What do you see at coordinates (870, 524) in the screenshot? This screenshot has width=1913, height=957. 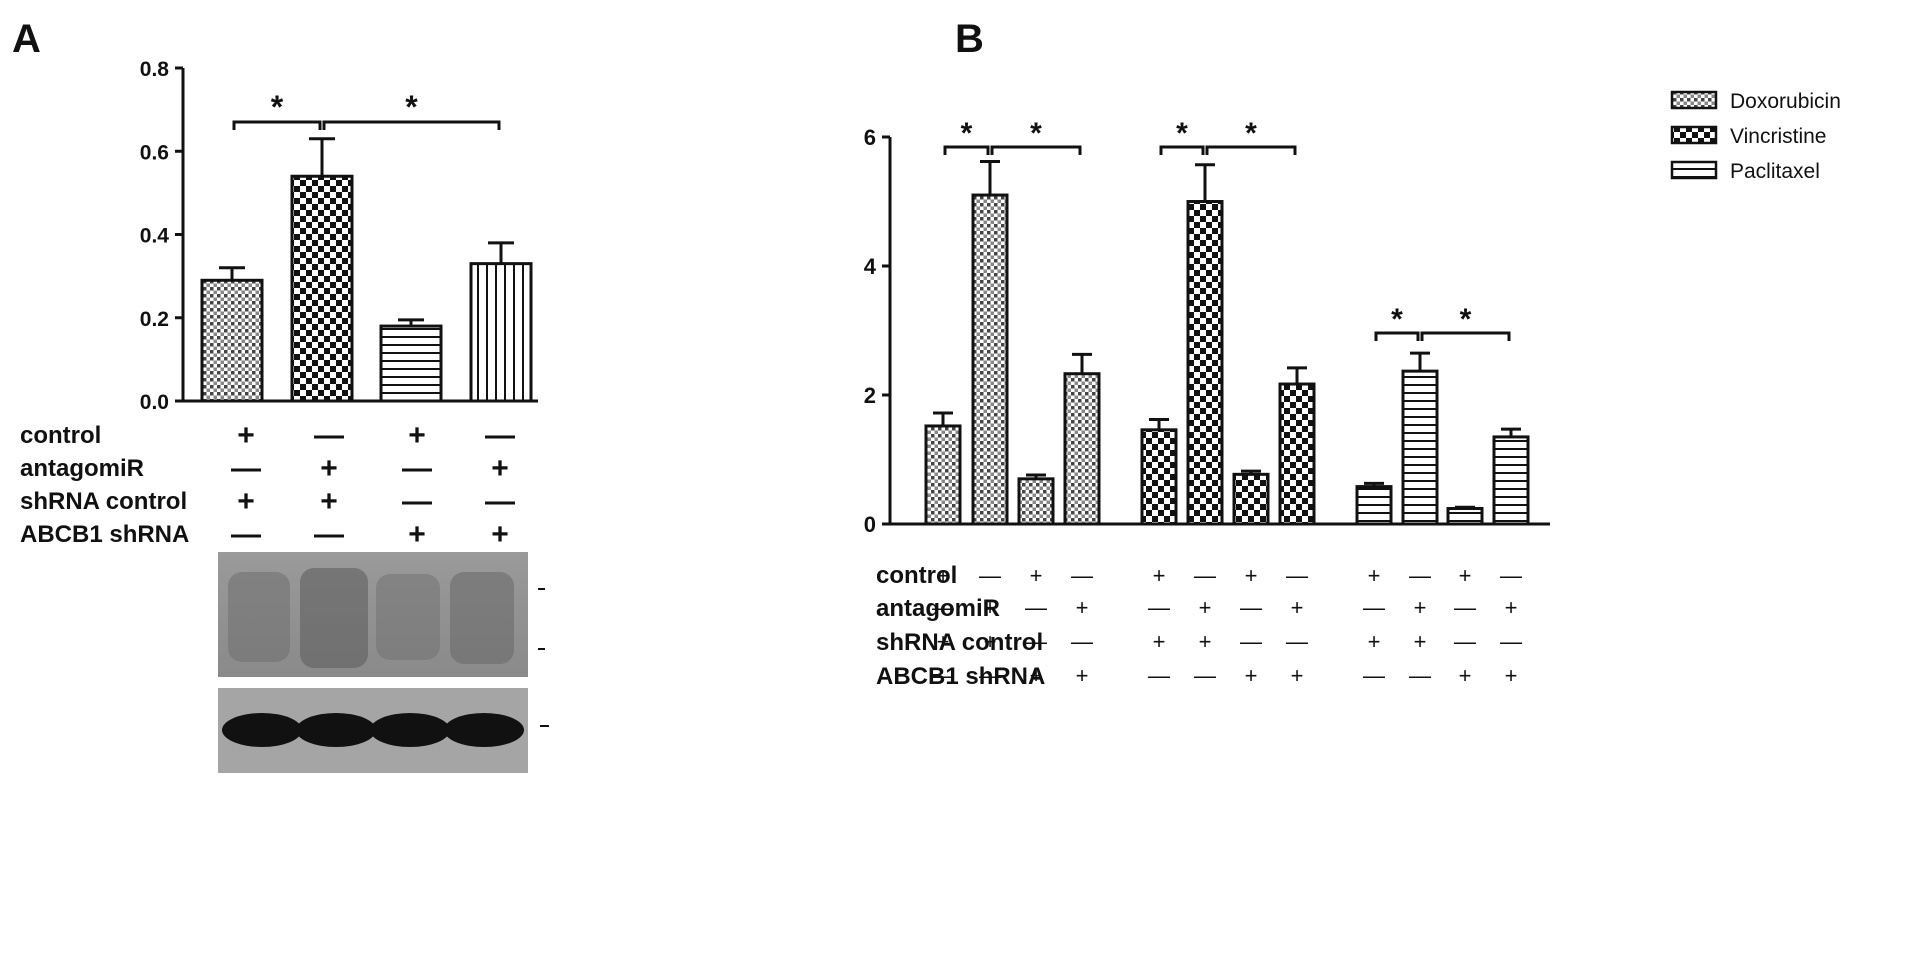 I see `panel-b-y-tick-label: 0` at bounding box center [870, 524].